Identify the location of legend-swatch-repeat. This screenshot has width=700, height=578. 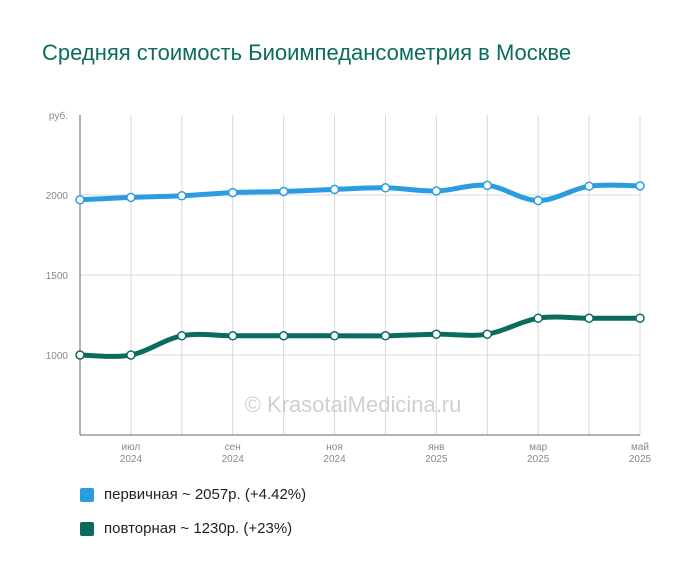
(87, 528).